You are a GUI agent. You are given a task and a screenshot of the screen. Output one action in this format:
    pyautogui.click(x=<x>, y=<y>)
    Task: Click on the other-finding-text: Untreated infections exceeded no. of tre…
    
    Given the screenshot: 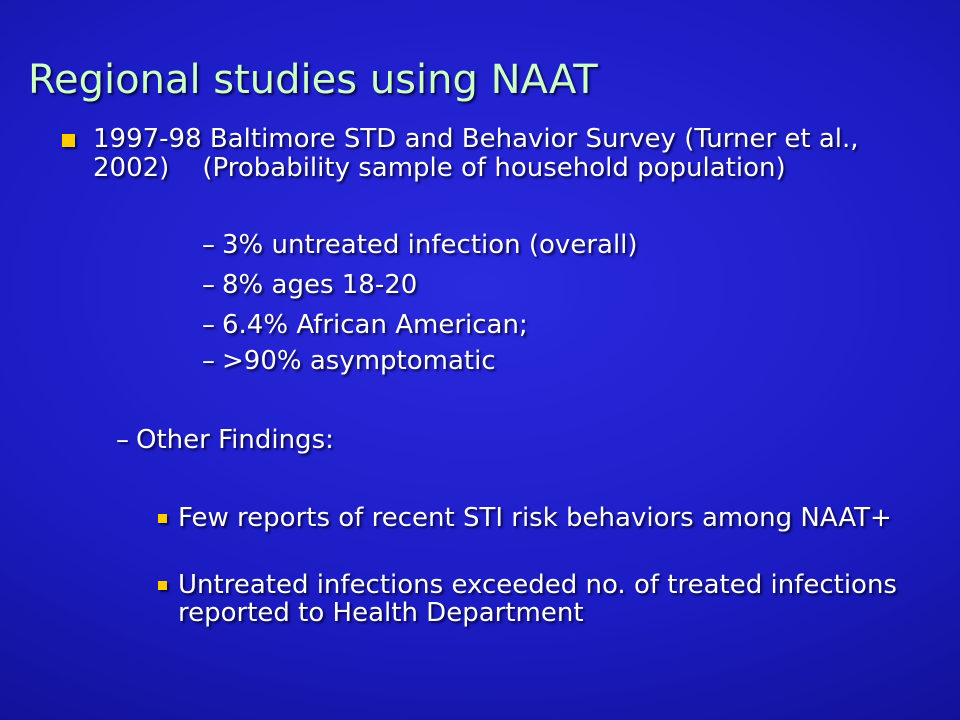 What is the action you would take?
    pyautogui.click(x=537, y=599)
    